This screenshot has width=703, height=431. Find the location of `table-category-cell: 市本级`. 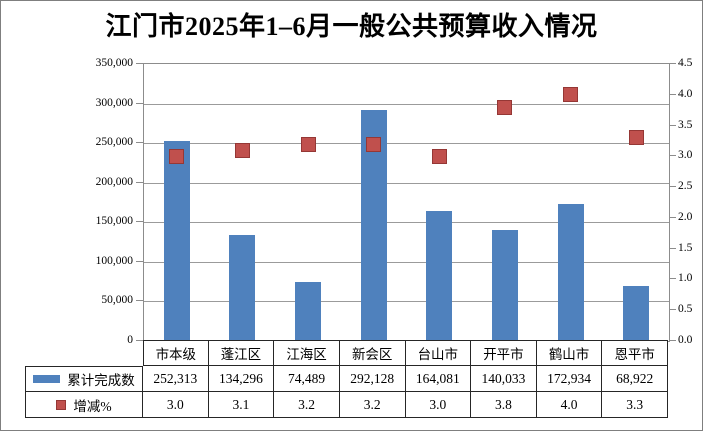

table-category-cell: 市本级 is located at coordinates (176, 353).